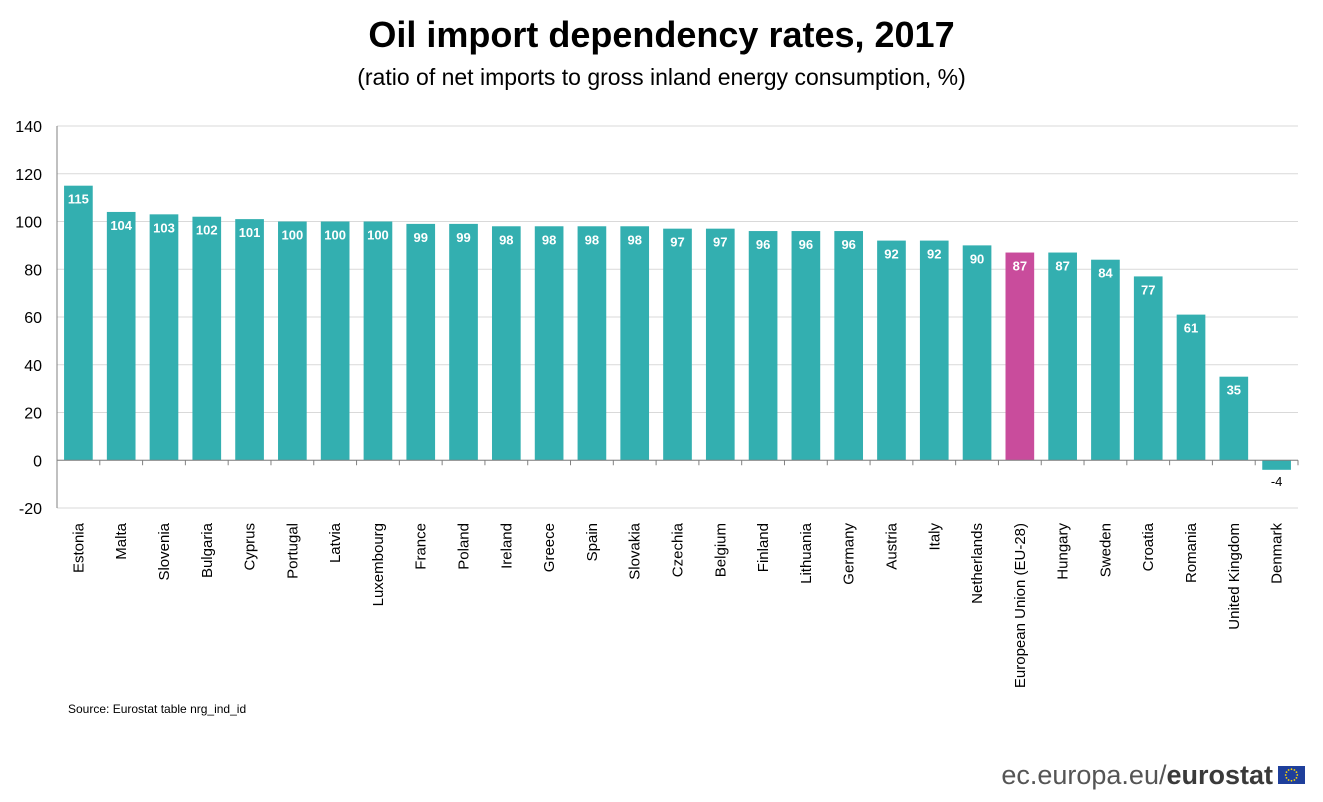  Describe the element at coordinates (28, 175) in the screenshot. I see `y-tick-label: 120` at that location.